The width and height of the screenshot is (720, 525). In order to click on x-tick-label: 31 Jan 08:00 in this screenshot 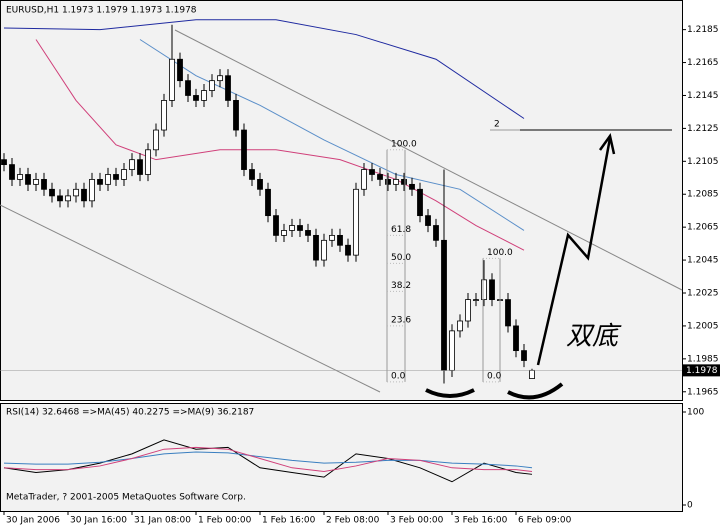, I will do `click(162, 520)`.